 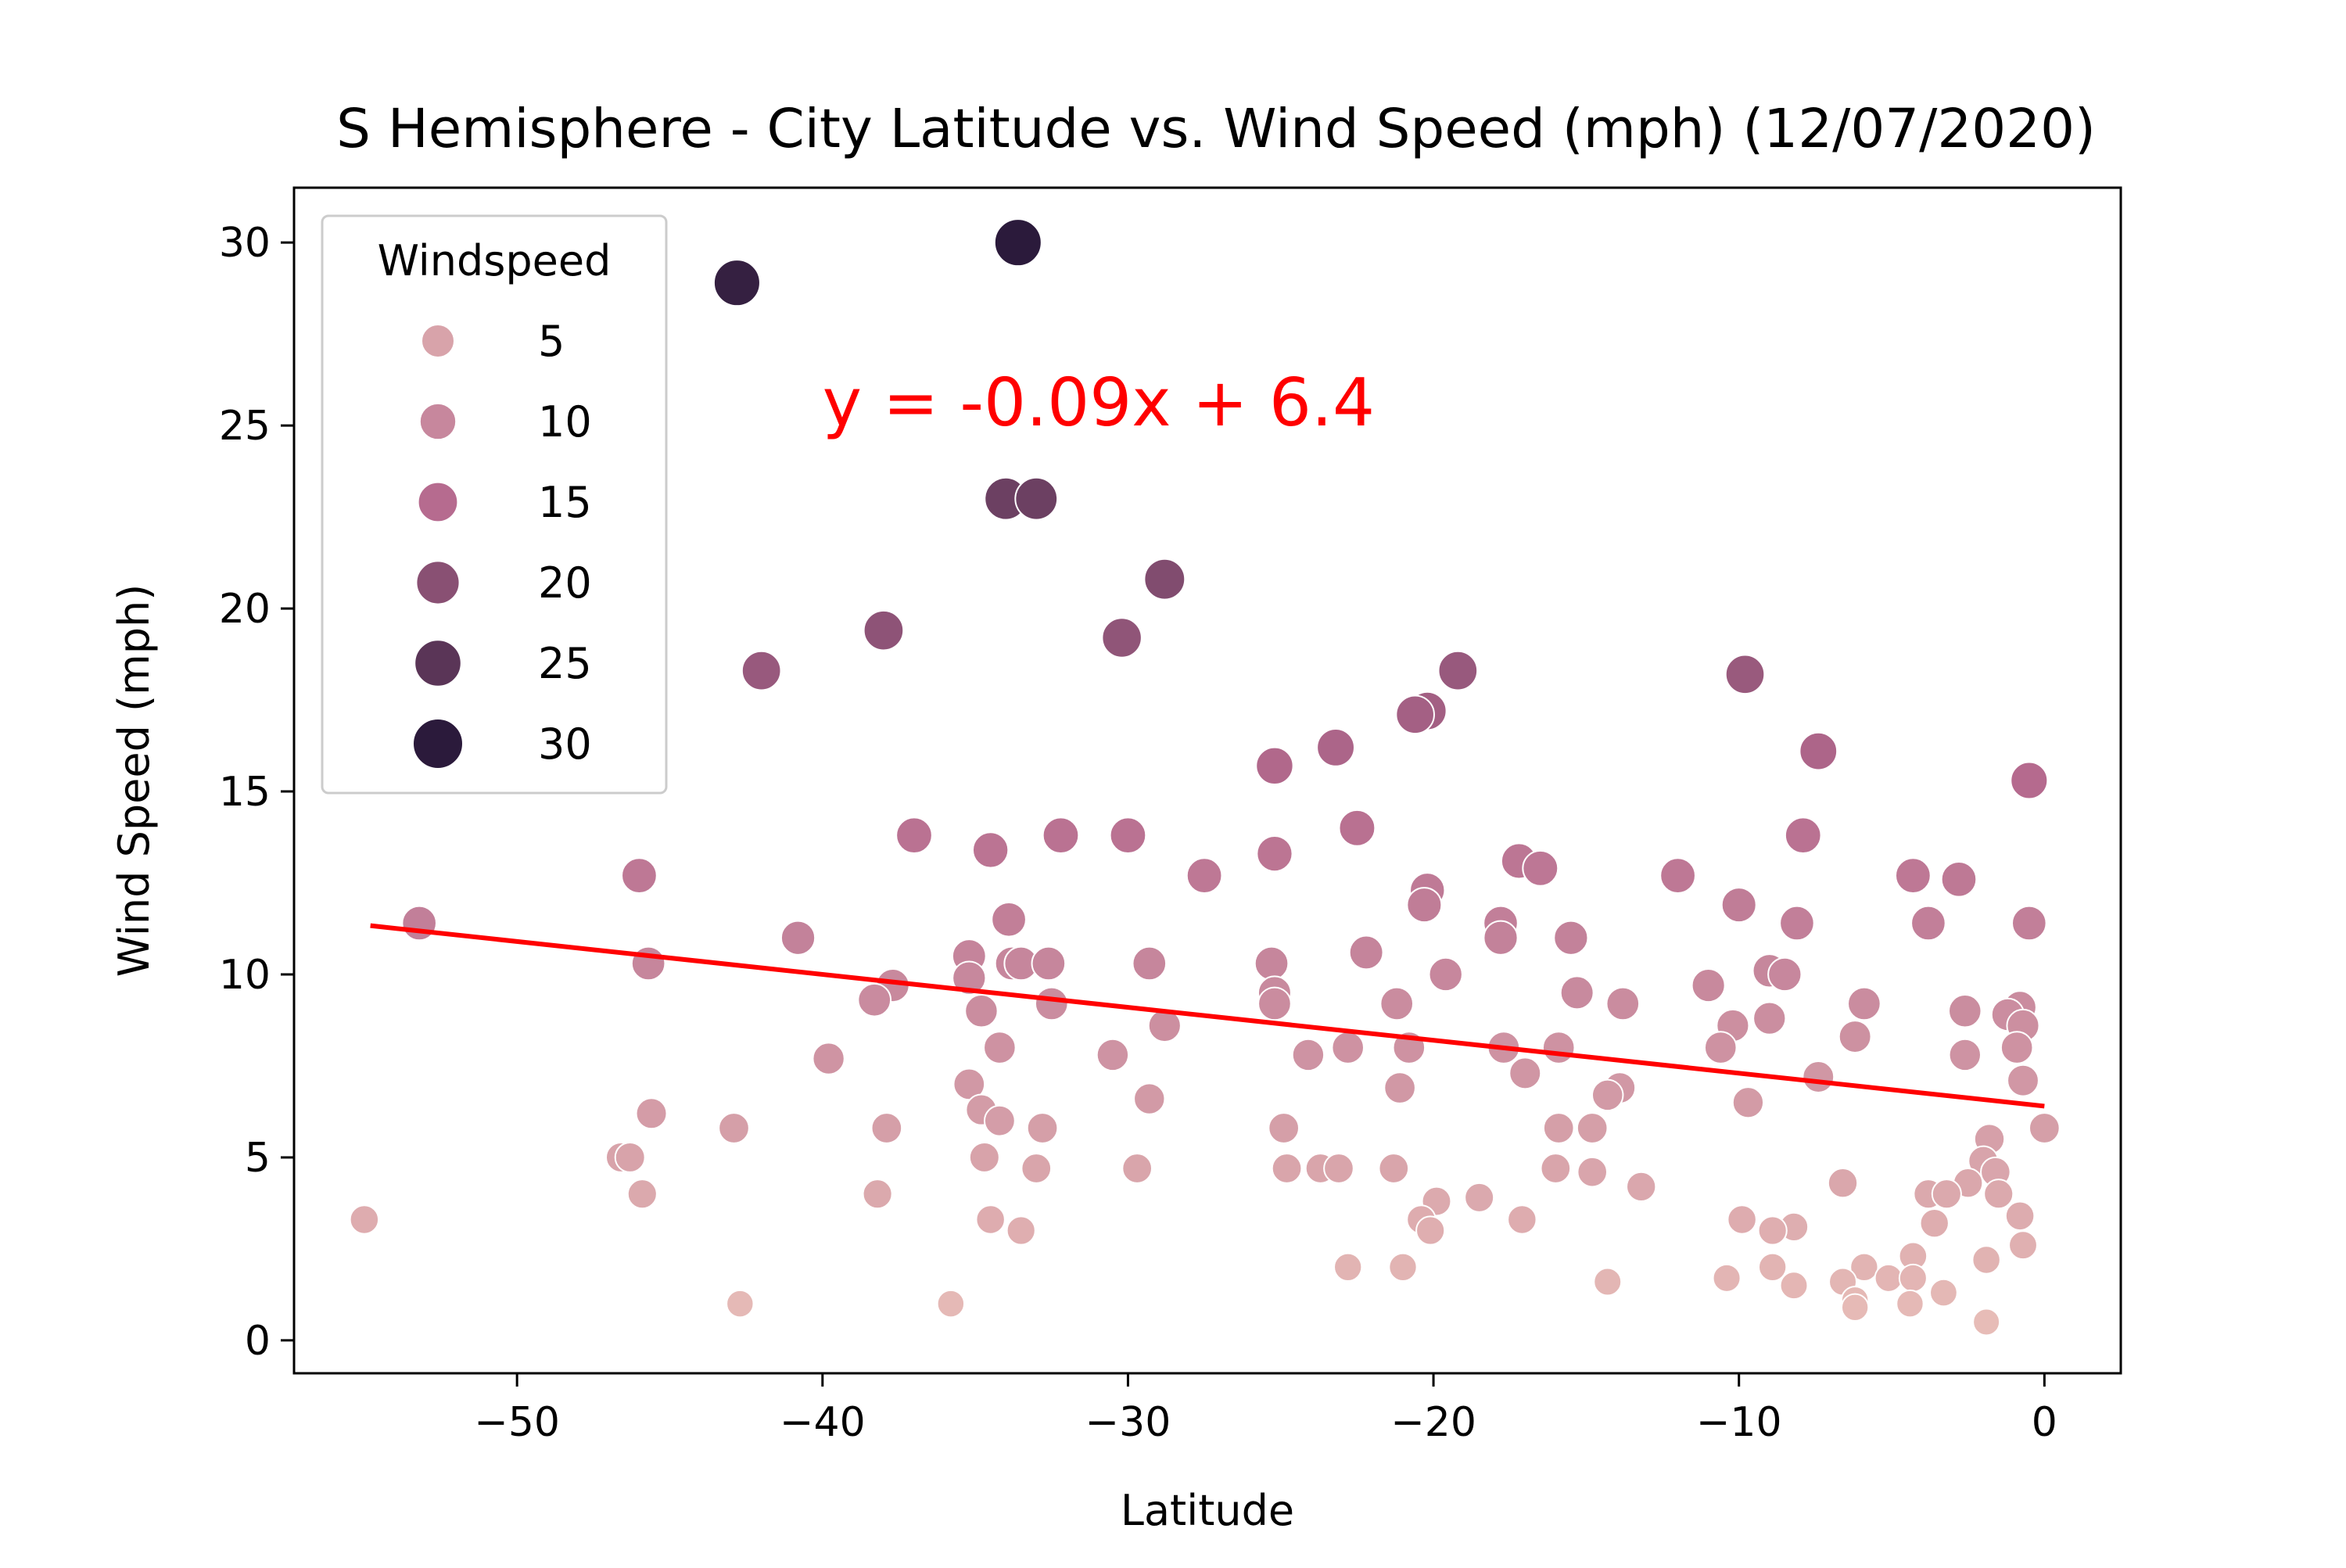 I want to click on regression-equation: y = -0.09x + 6.4, so click(x=1099, y=403).